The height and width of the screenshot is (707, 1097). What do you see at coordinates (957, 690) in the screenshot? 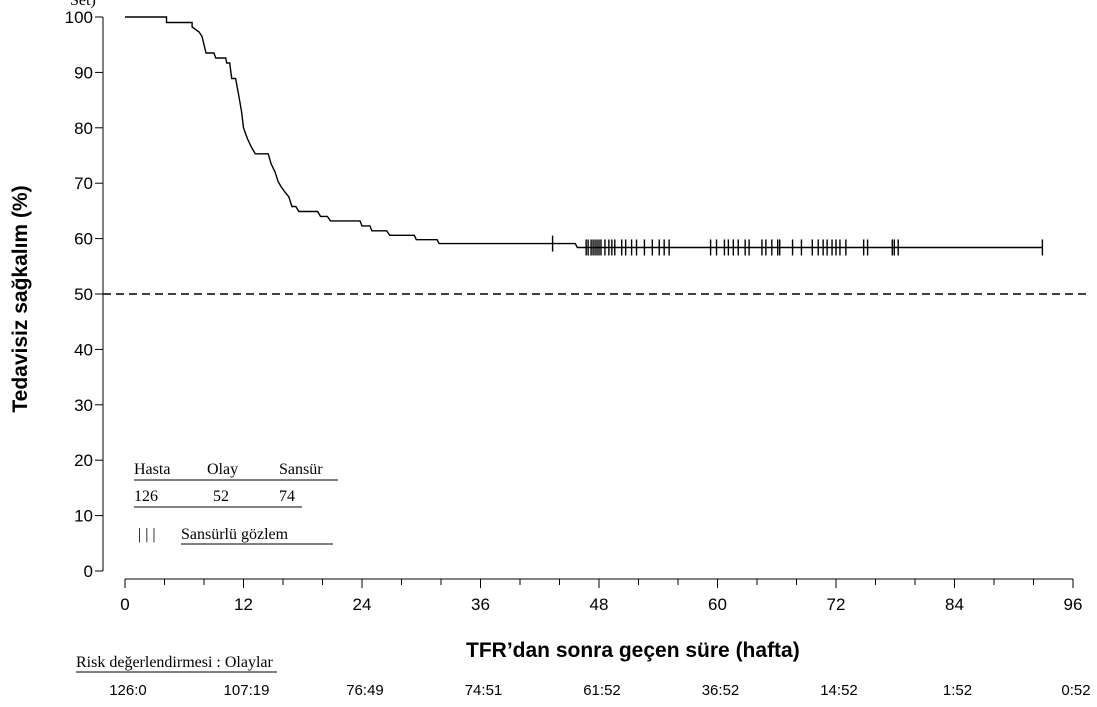
I see `risk-table-value: 1:52` at bounding box center [957, 690].